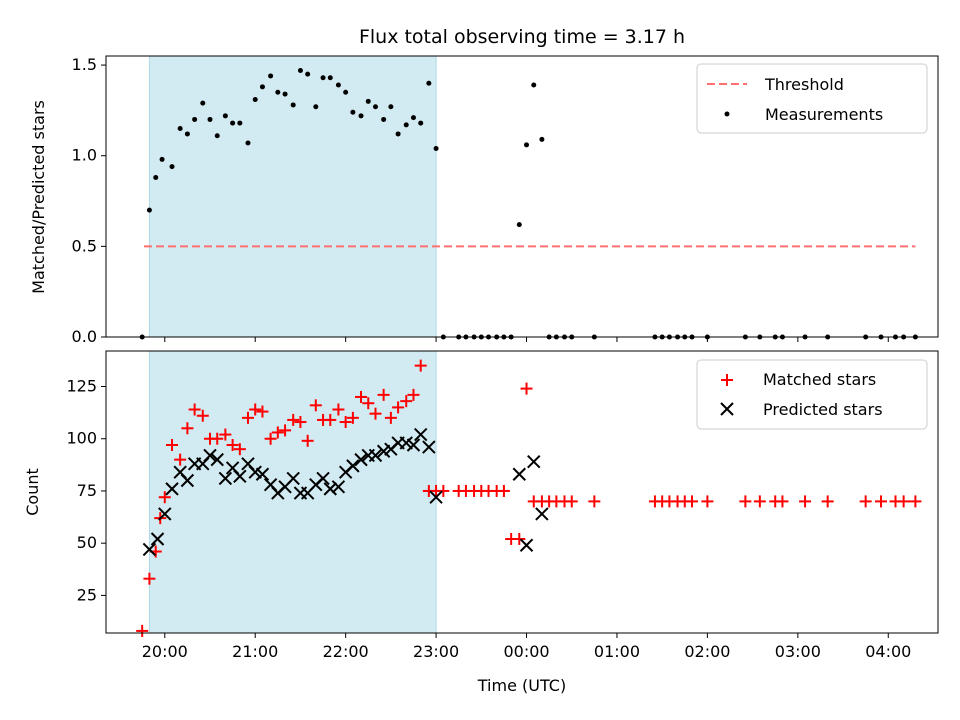 Image resolution: width=960 pixels, height=720 pixels. Describe the element at coordinates (292, 492) in the screenshot. I see `bottom-shaded-region` at that location.